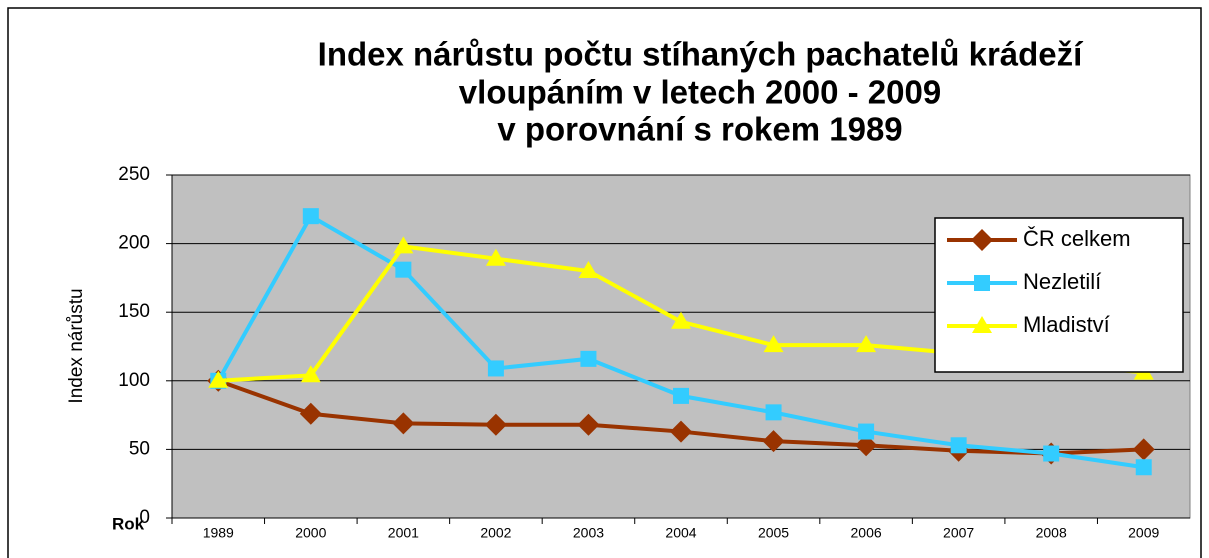  I want to click on x-tick-label: 2004, so click(680, 533).